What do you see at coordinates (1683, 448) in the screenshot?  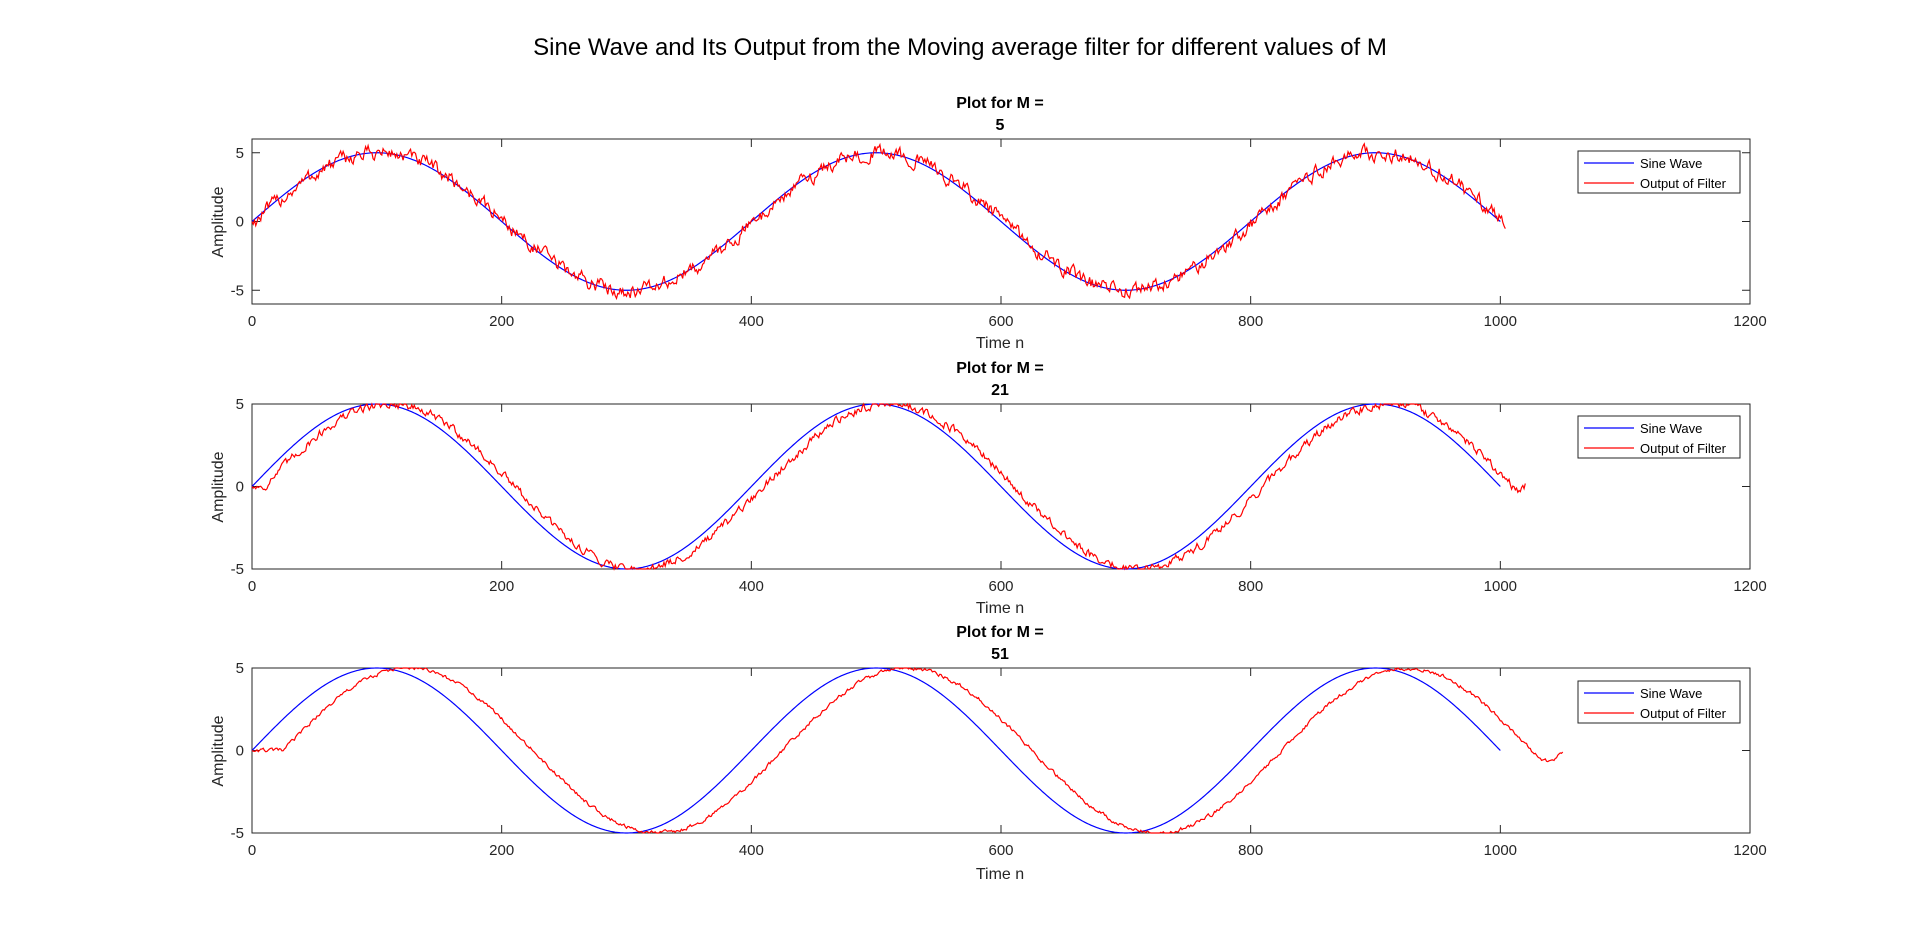 I see `subplot-2-legend-filter-label: Output of Filter` at bounding box center [1683, 448].